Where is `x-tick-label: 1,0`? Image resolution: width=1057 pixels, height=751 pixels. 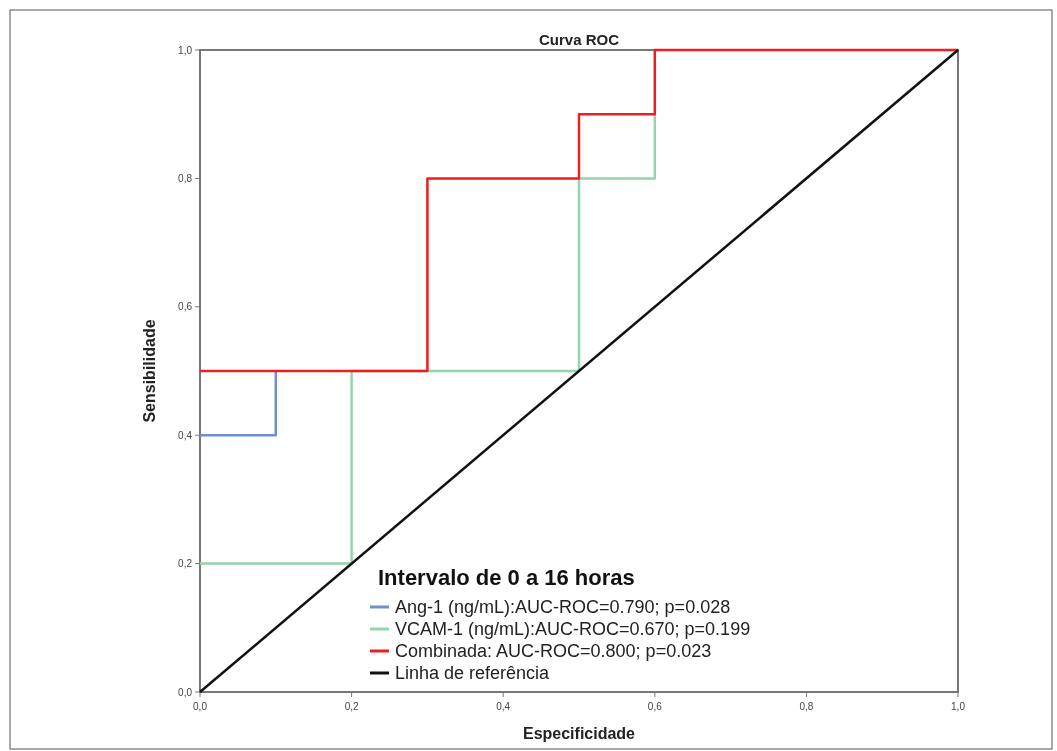 x-tick-label: 1,0 is located at coordinates (958, 706).